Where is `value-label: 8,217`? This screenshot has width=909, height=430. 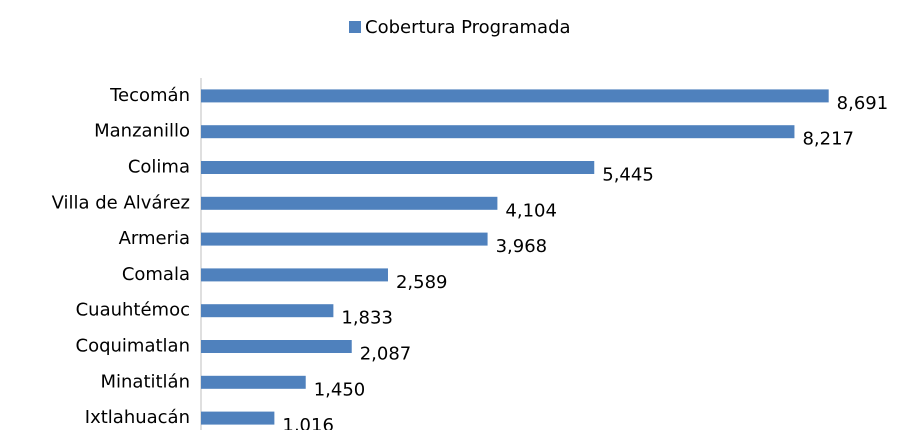 value-label: 8,217 is located at coordinates (828, 139).